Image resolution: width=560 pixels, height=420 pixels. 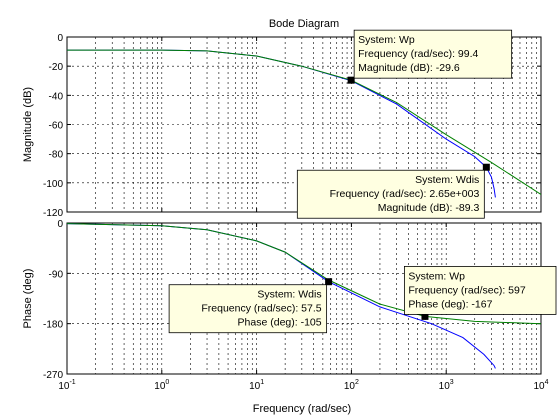 What do you see at coordinates (28, 299) in the screenshot?
I see `y-axis-label: Phase (deg)` at bounding box center [28, 299].